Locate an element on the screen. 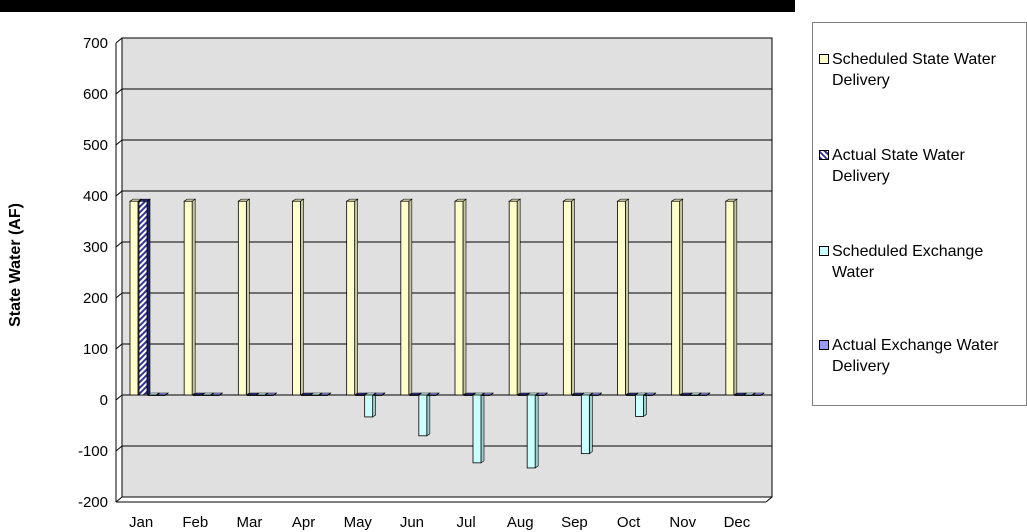 The image size is (1027, 532). legend-swatch-actual-state-water is located at coordinates (824, 155).